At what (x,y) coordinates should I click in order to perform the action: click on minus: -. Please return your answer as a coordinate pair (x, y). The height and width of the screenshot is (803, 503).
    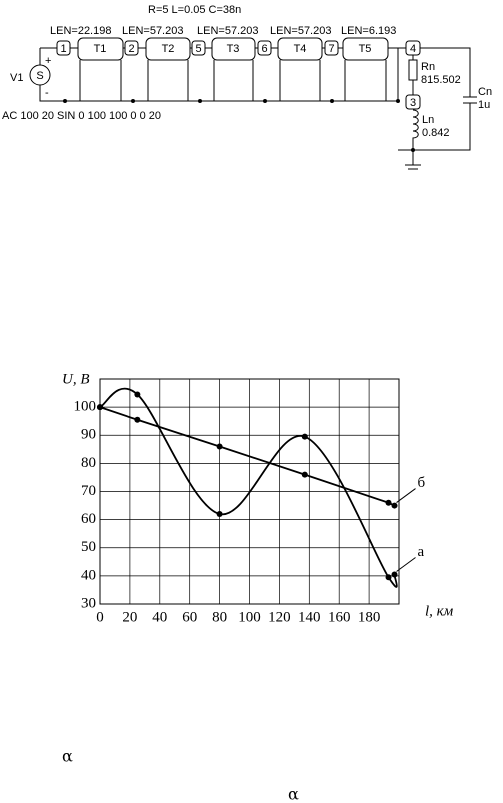
    Looking at the image, I should click on (47, 93).